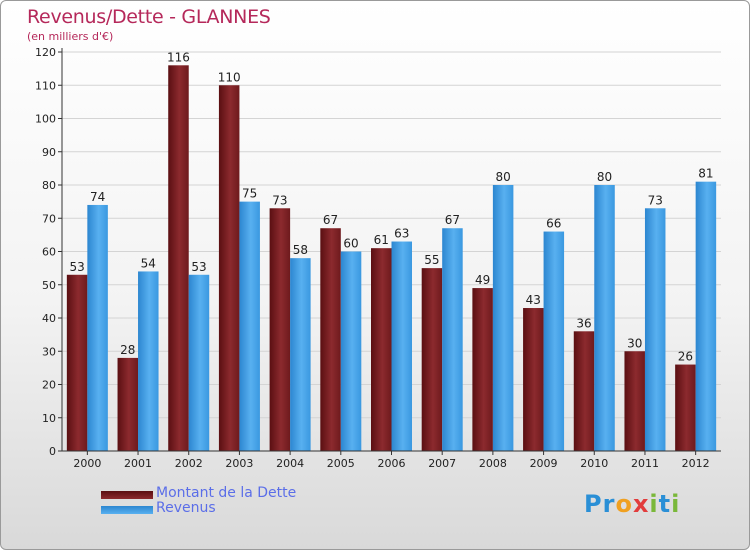 The height and width of the screenshot is (550, 750). What do you see at coordinates (70, 36) in the screenshot?
I see `chart-subtitle: (en milliers d'€)` at bounding box center [70, 36].